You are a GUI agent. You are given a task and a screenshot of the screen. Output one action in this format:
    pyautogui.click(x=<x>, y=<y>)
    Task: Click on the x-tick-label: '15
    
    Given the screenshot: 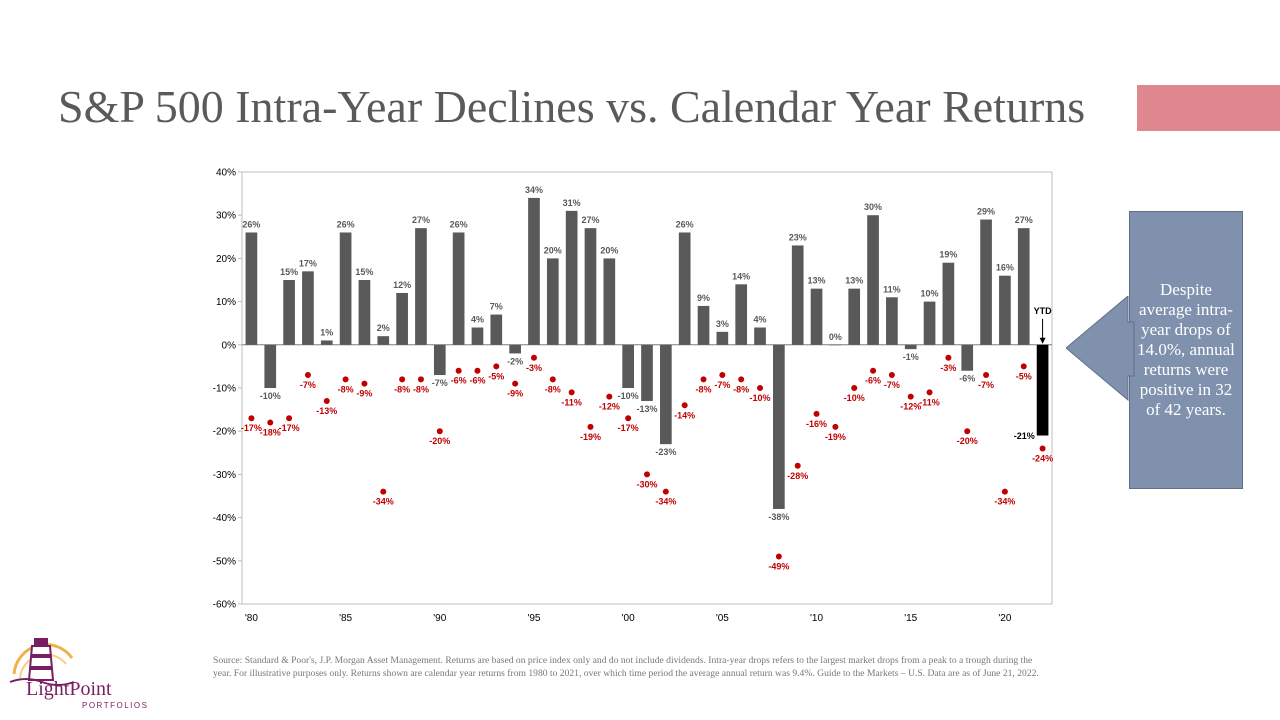 What is the action you would take?
    pyautogui.click(x=910, y=618)
    